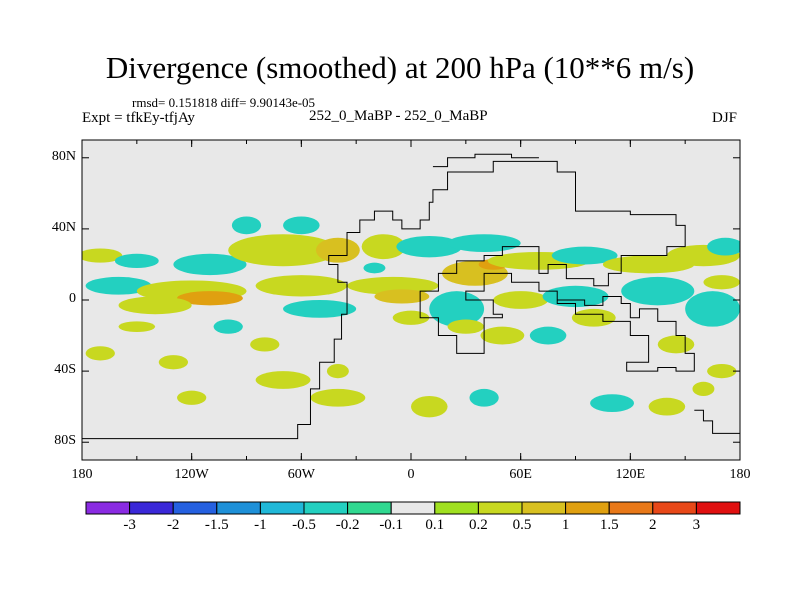  What do you see at coordinates (173, 525) in the screenshot?
I see `colorbar-label: -2` at bounding box center [173, 525].